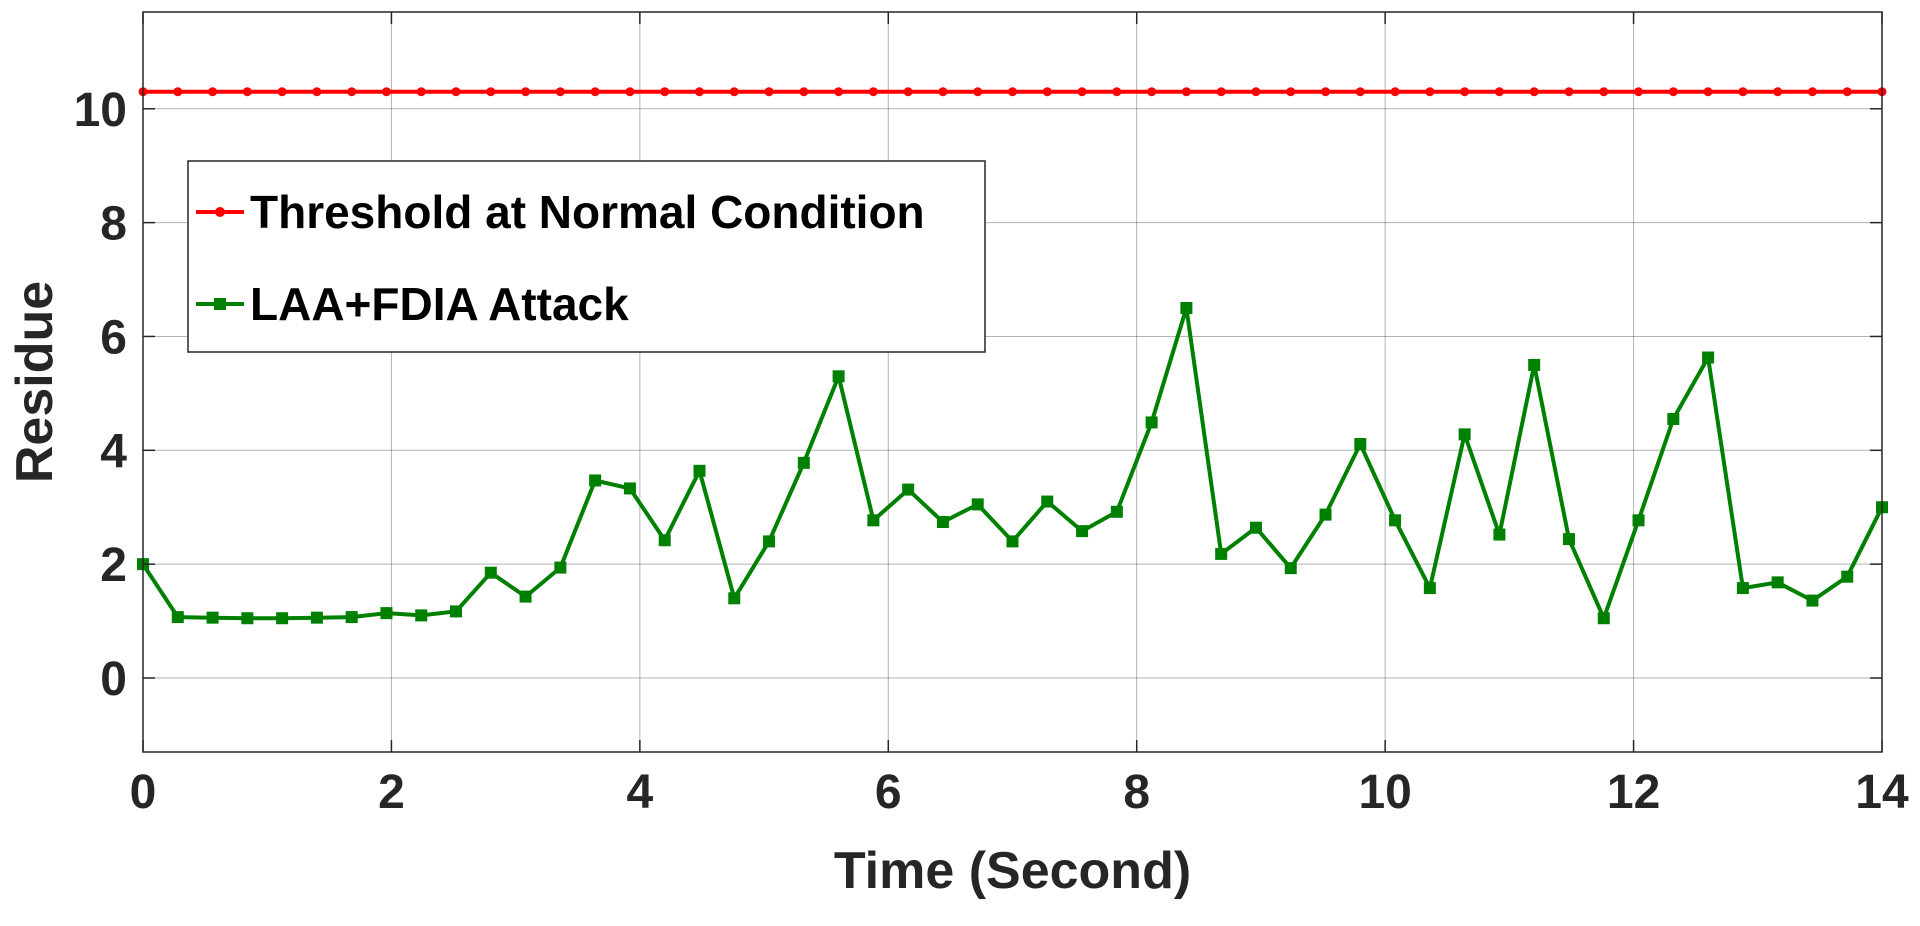 The width and height of the screenshot is (1920, 926). What do you see at coordinates (1136, 792) in the screenshot?
I see `x-tick-label: 8` at bounding box center [1136, 792].